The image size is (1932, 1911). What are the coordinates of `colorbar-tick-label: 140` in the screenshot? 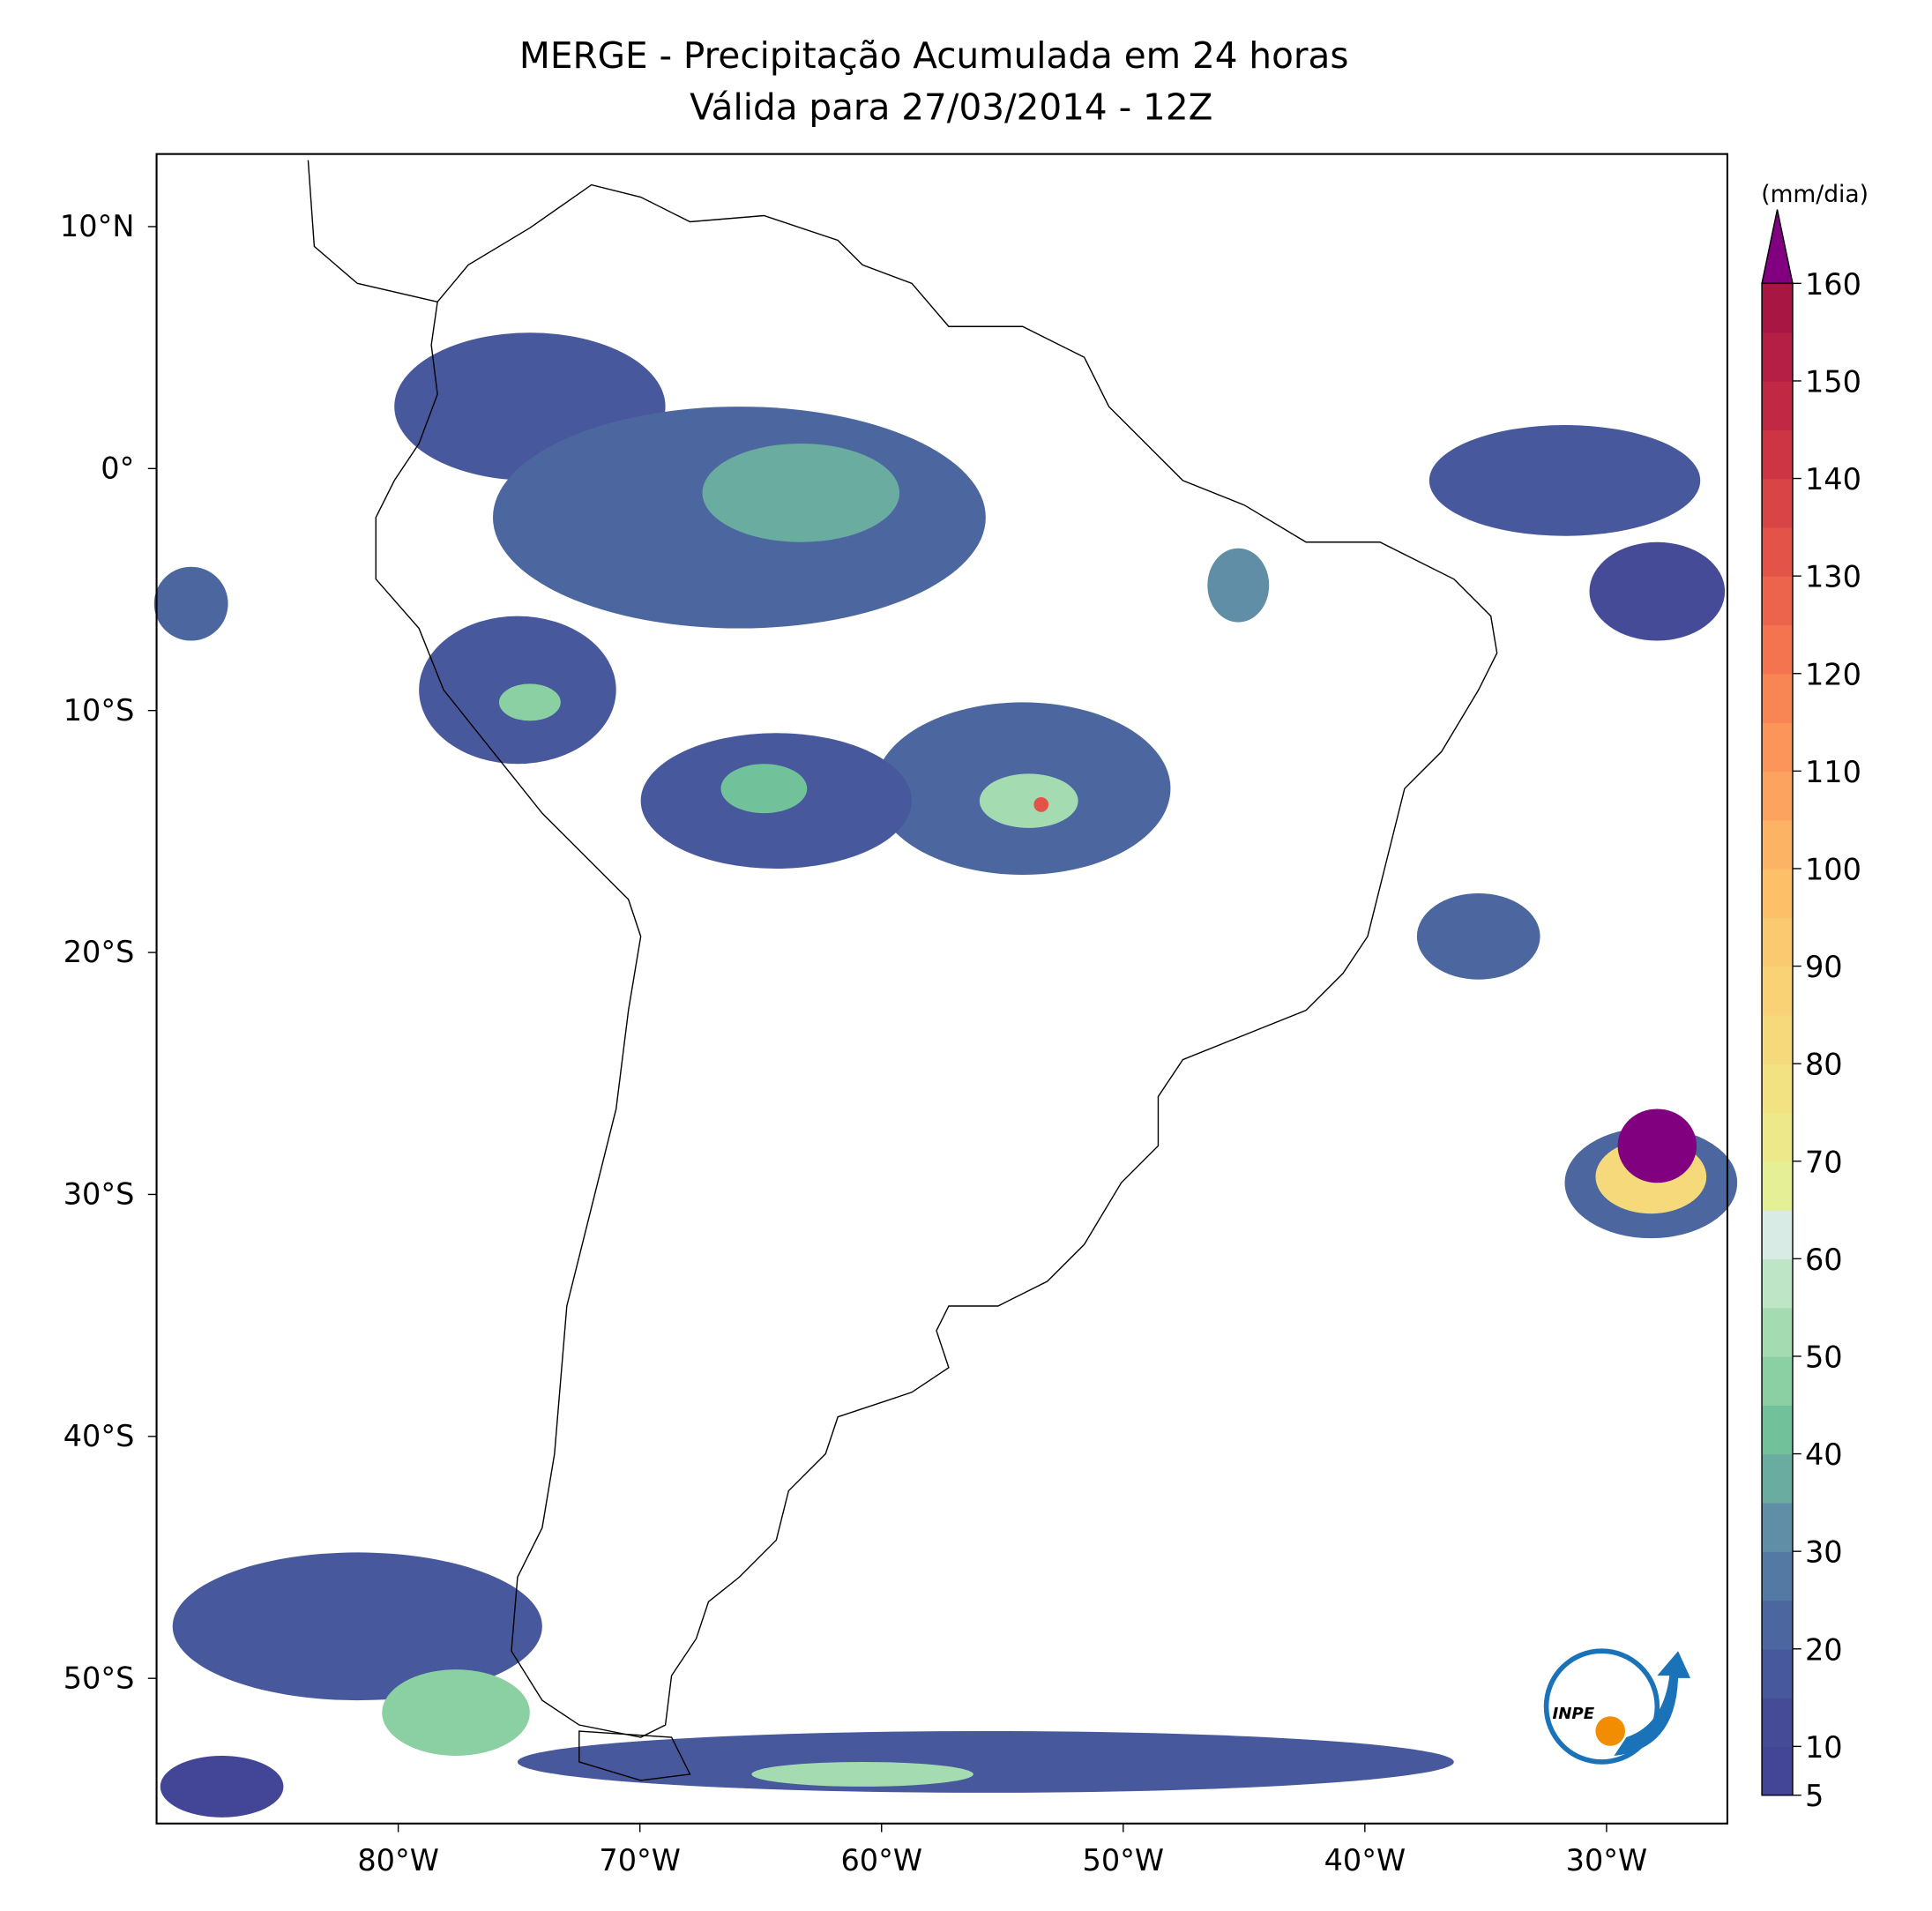 It's located at (1833, 479).